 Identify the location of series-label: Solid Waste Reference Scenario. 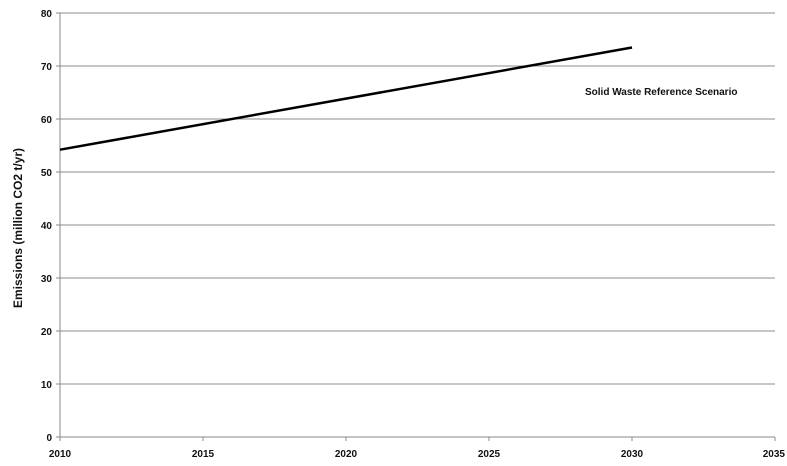
(661, 92).